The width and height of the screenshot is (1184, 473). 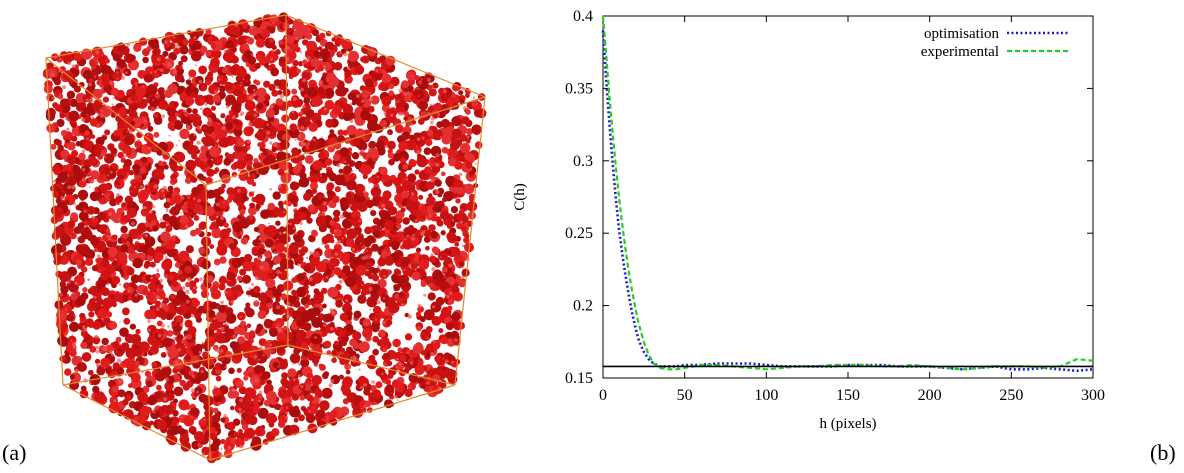 I want to click on y-tick-label: 0.2, so click(x=583, y=306).